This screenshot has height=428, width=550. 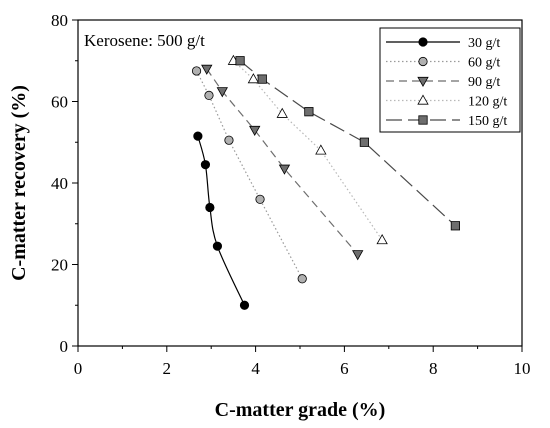 I want to click on legend-box, so click(x=450, y=80).